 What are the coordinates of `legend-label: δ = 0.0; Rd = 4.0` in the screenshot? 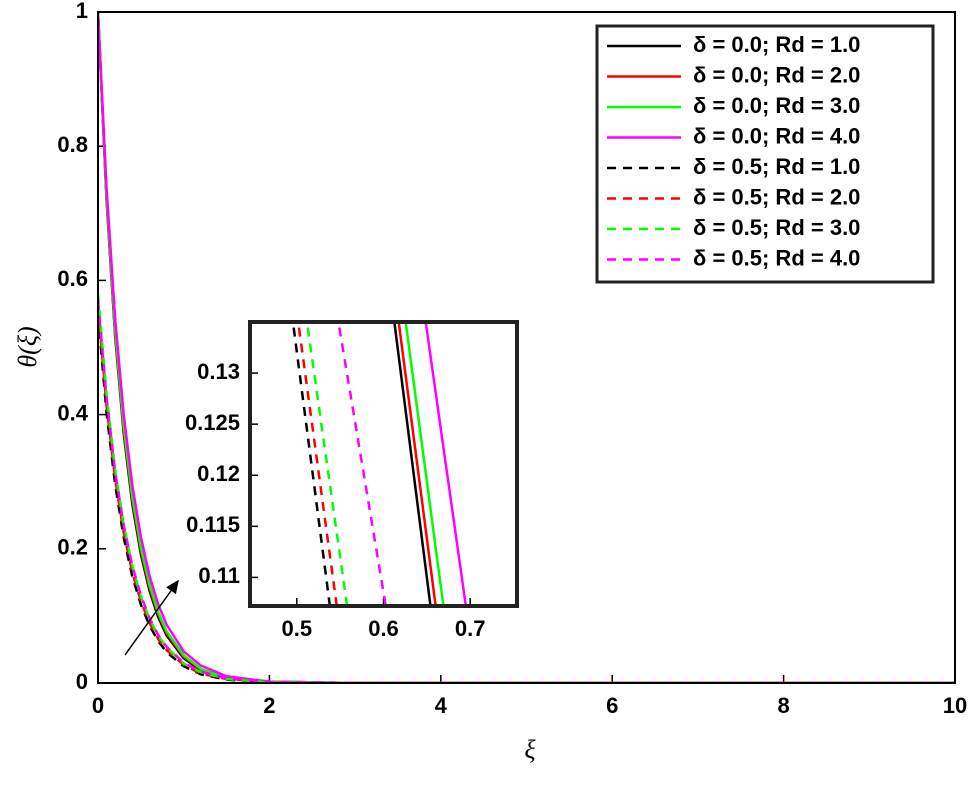 It's located at (776, 135).